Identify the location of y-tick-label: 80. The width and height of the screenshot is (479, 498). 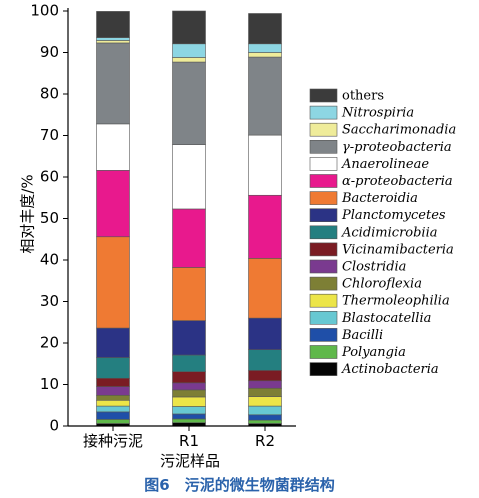
(49, 94).